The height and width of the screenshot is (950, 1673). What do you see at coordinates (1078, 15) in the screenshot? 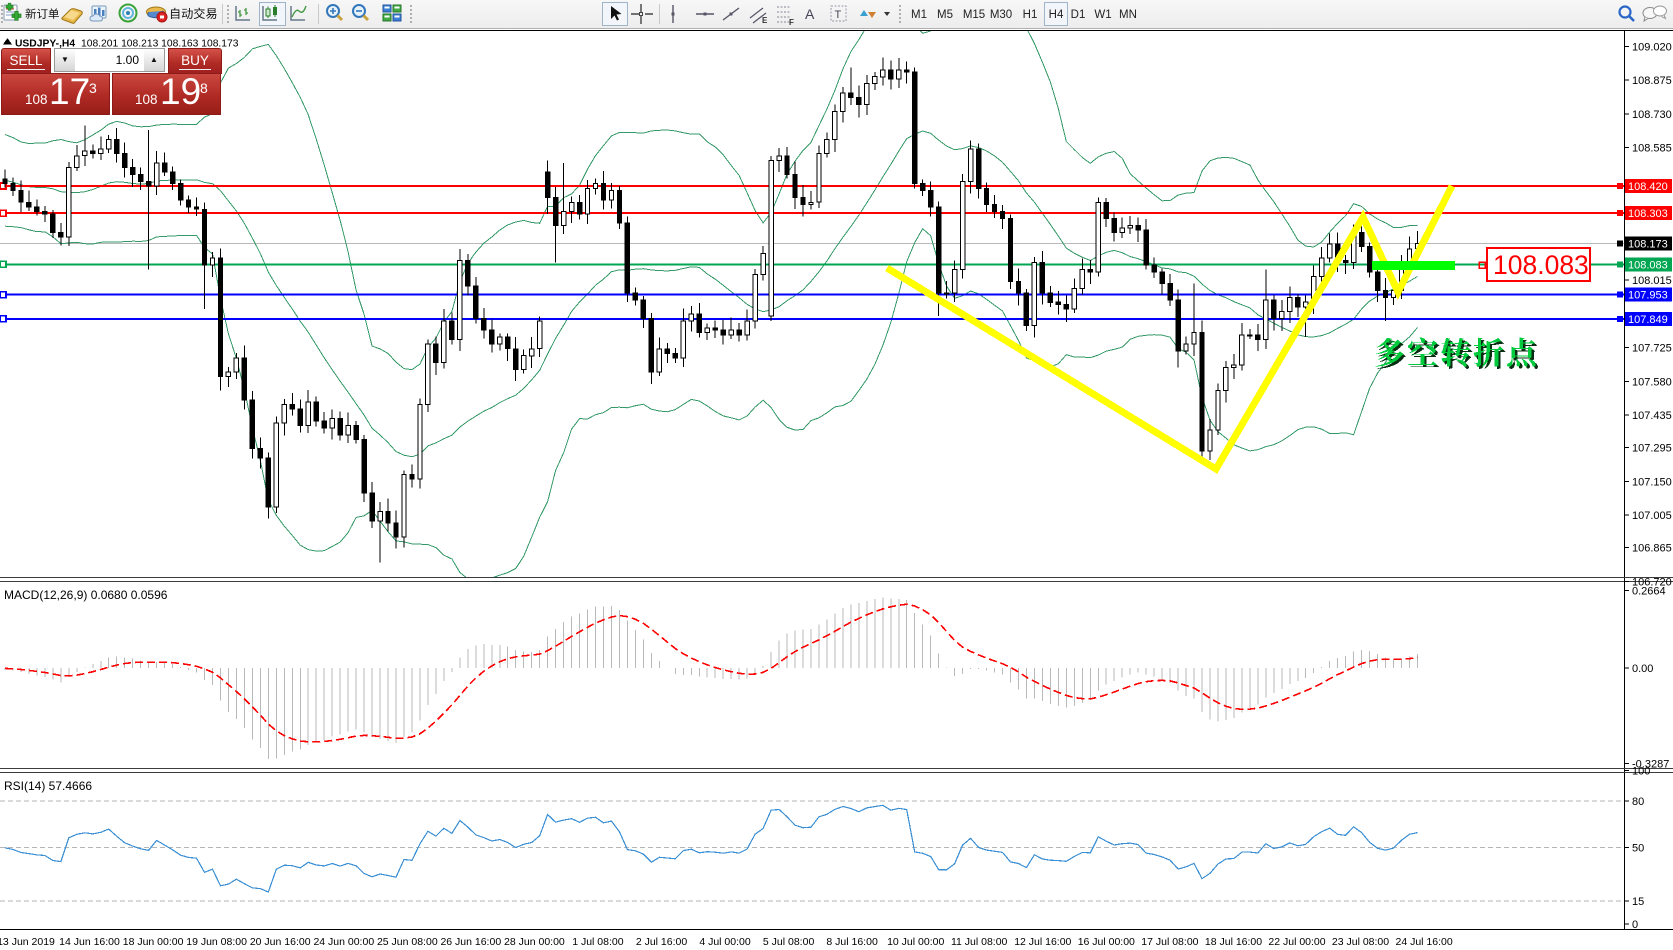
I see `svg-text: D1` at bounding box center [1078, 15].